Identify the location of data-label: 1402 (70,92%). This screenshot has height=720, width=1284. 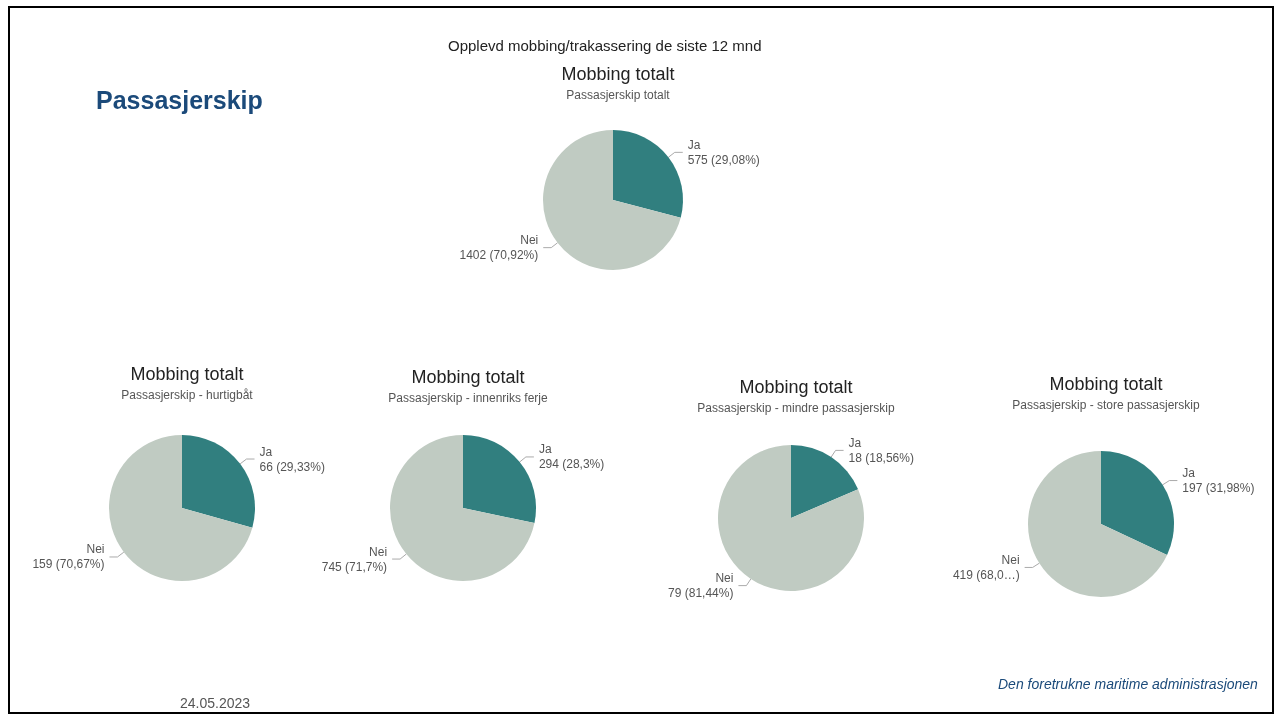
(499, 255).